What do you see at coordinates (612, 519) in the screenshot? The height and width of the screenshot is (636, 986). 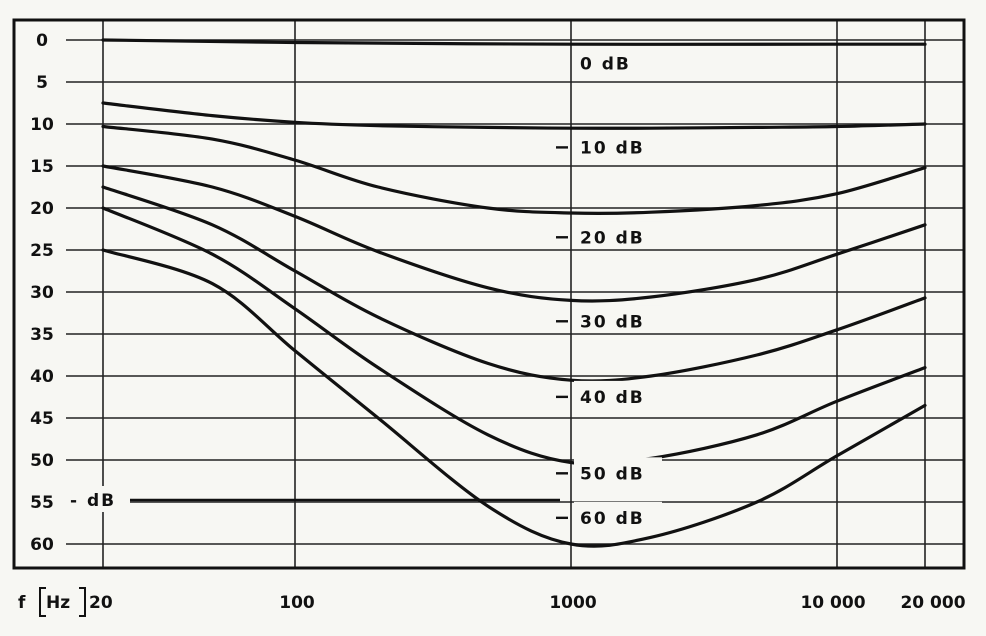 I see `curve-label: 60 dB` at bounding box center [612, 519].